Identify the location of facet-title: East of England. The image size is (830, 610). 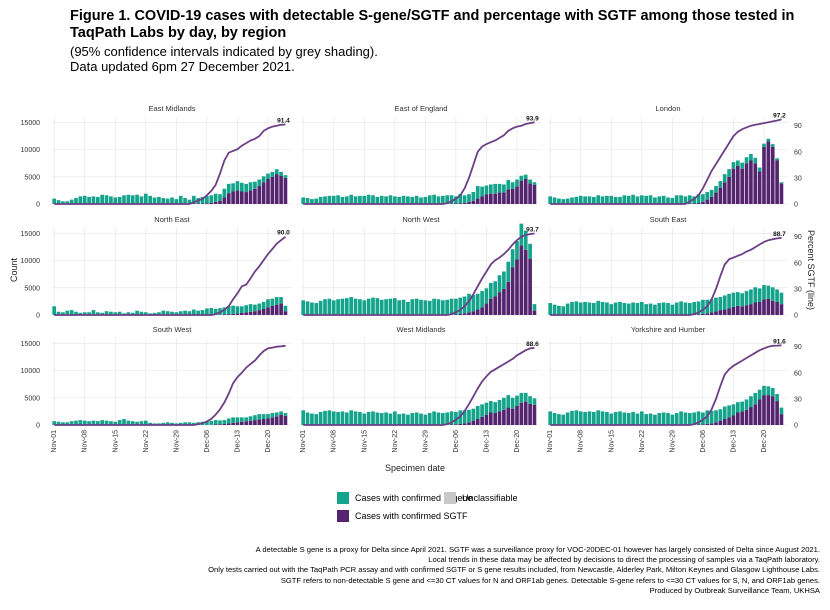
(421, 108).